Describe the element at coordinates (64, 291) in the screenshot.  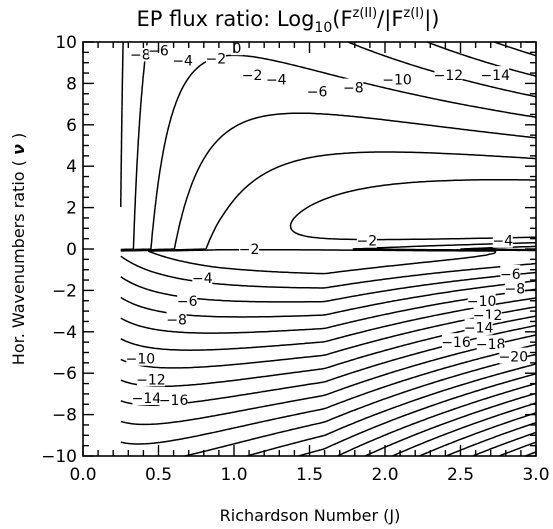
I see `y-tick-label: −2` at that location.